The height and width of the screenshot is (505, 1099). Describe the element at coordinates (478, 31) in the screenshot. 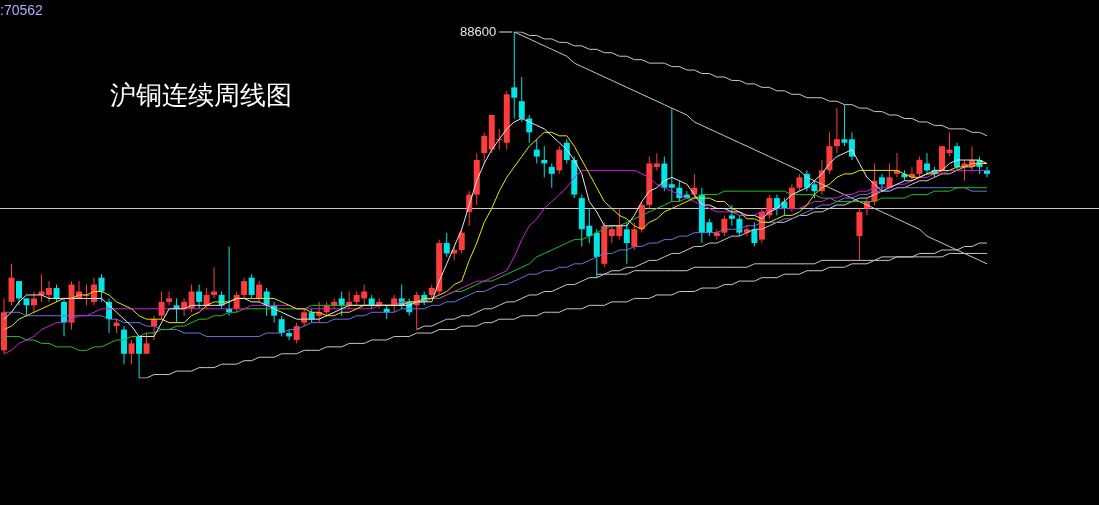

I see `annotation: 88600` at that location.